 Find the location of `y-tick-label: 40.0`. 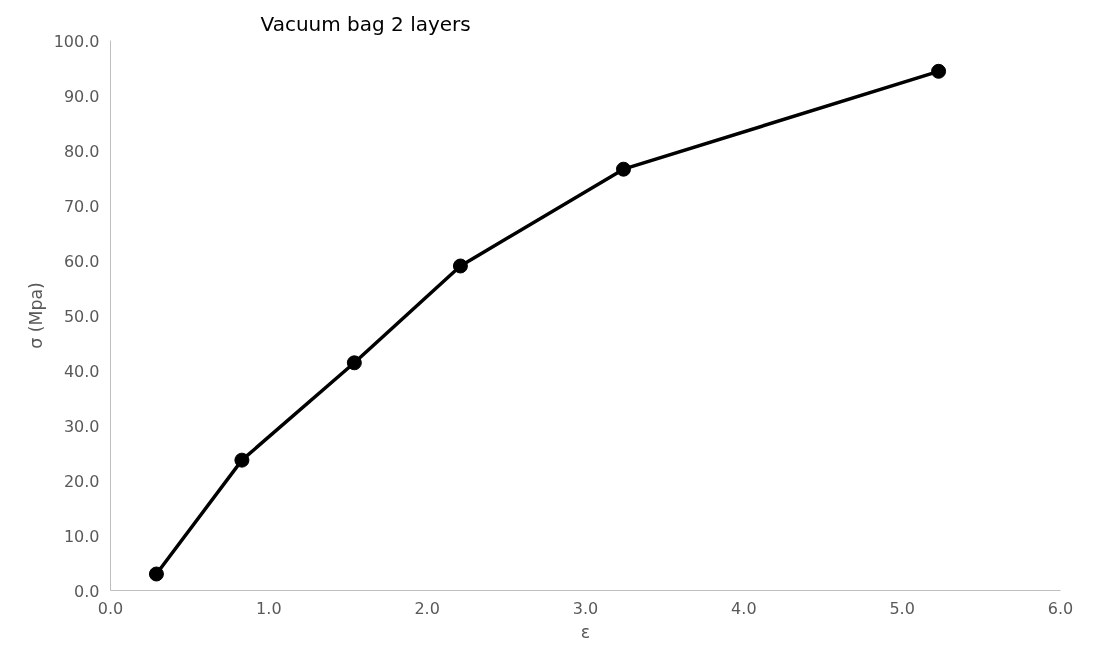

y-tick-label: 40.0 is located at coordinates (81, 371).